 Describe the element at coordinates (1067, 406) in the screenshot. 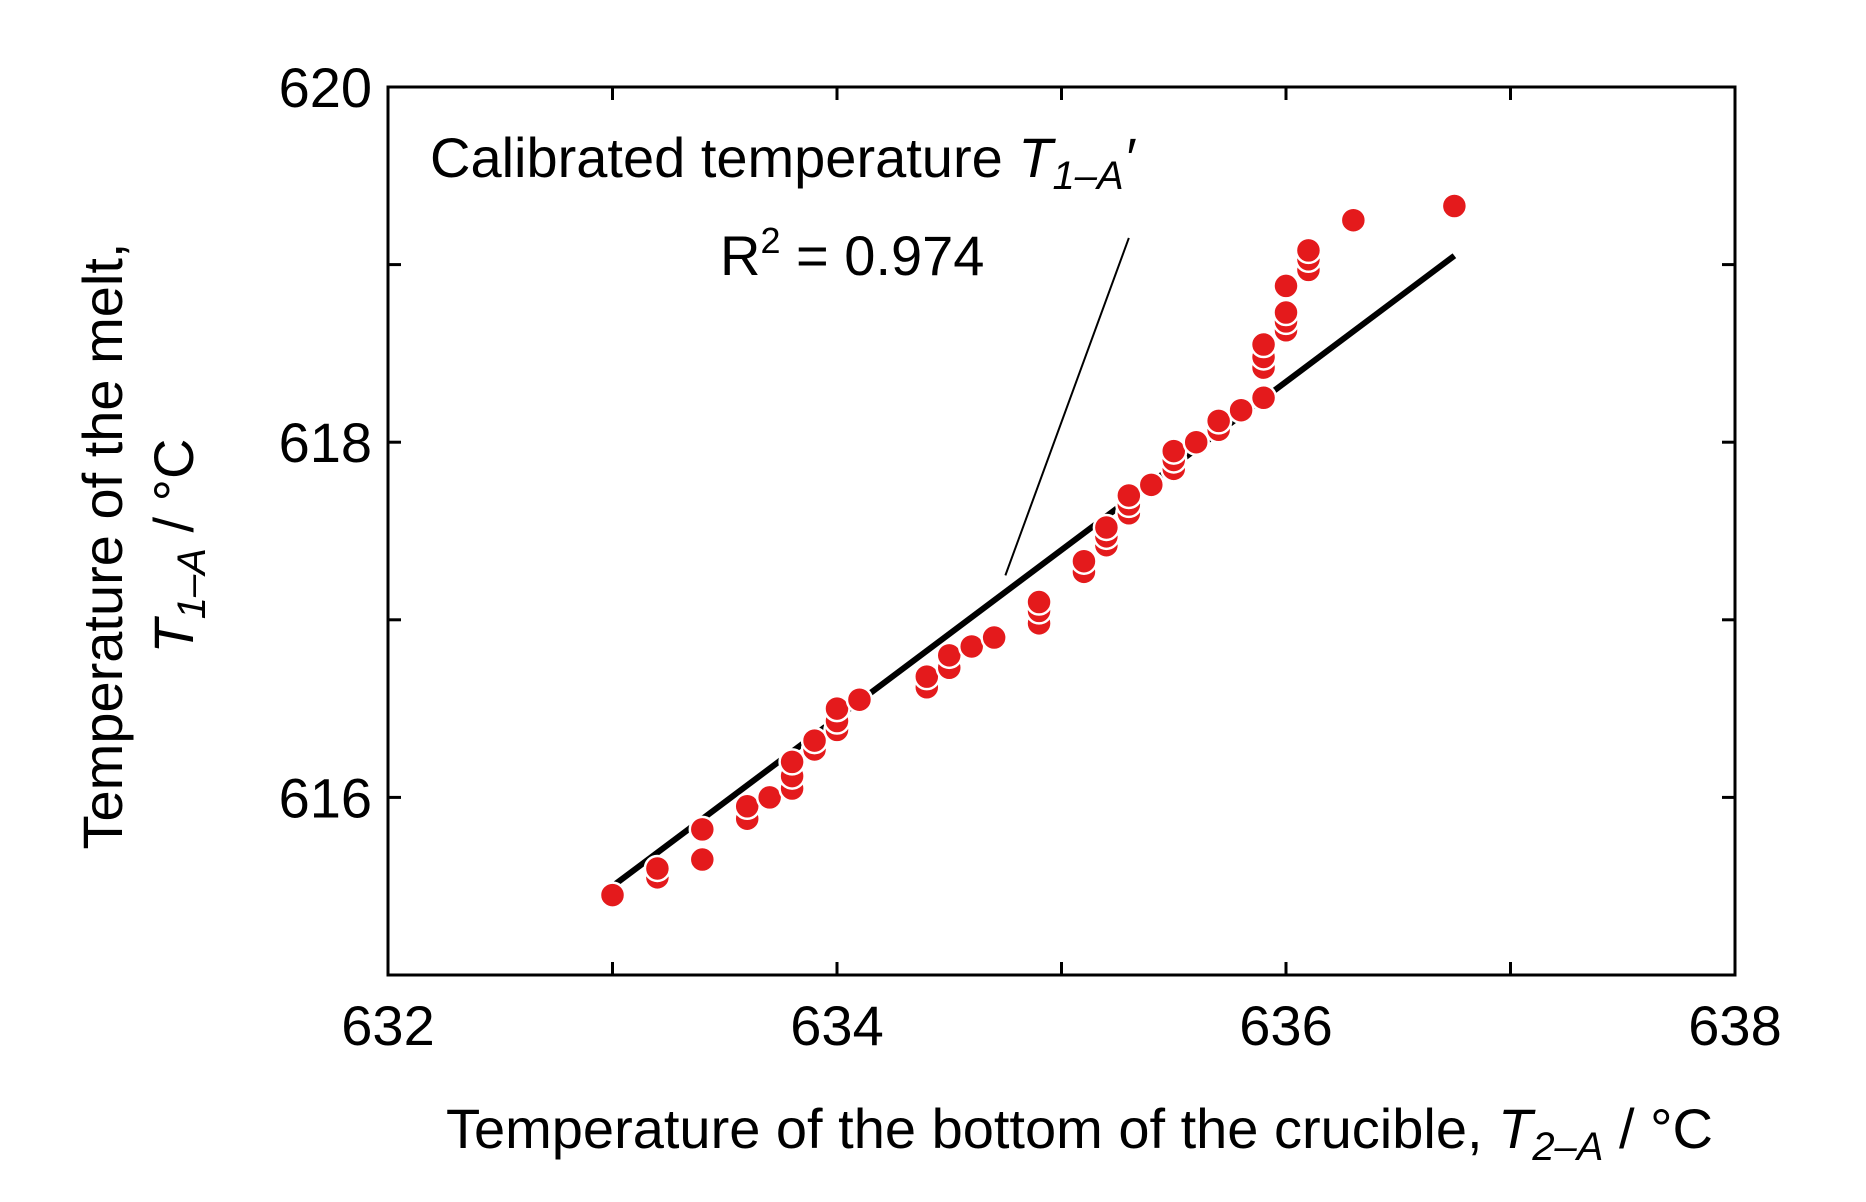

I see `annotation-pointer-line` at that location.